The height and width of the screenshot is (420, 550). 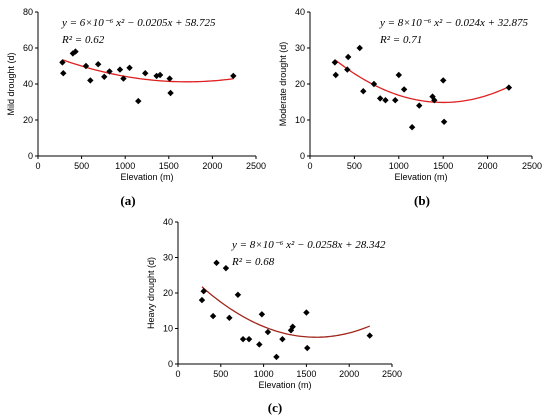 What do you see at coordinates (28, 12) in the screenshot?
I see `y-tick-label: 80` at bounding box center [28, 12].